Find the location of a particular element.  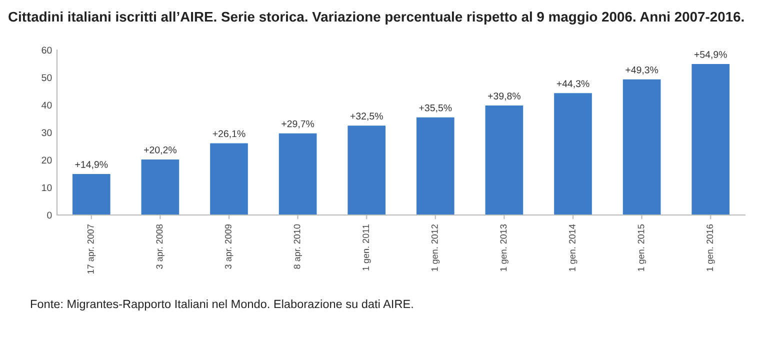

data-label: +29,7% is located at coordinates (298, 124).